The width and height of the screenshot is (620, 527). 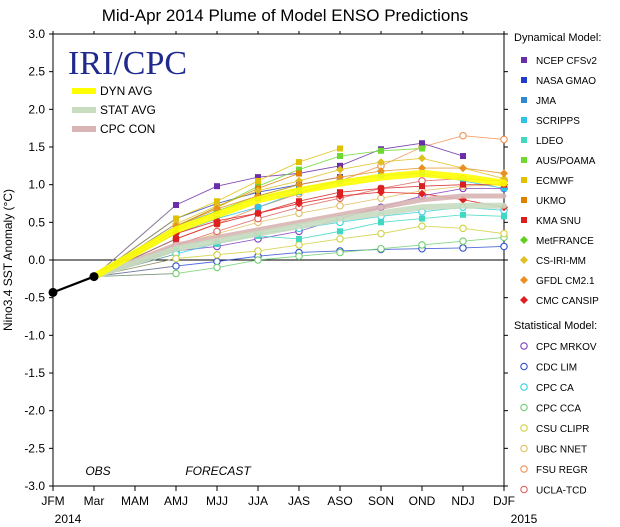 I want to click on statistical-legend-title: Statistical Model:, so click(x=555, y=326).